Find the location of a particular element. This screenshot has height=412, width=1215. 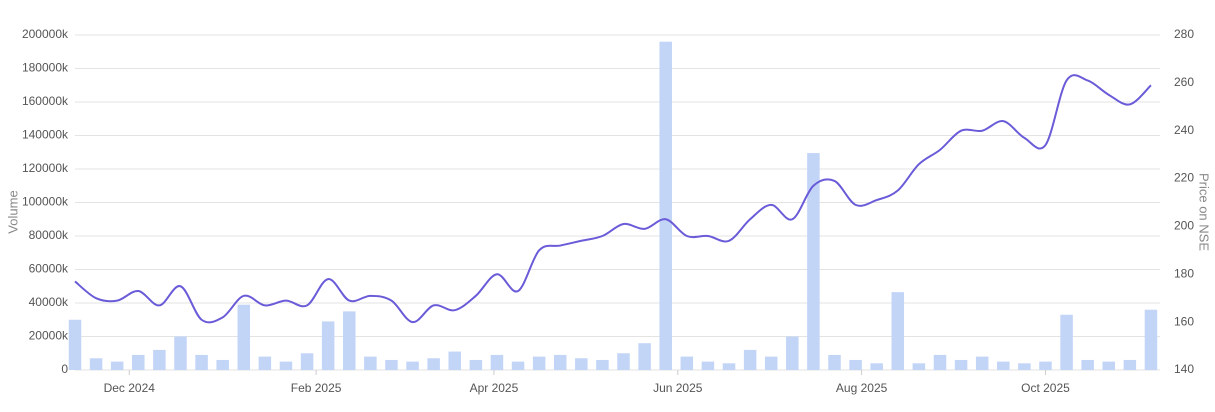

y2-tick-label: 180 is located at coordinates (1184, 273).